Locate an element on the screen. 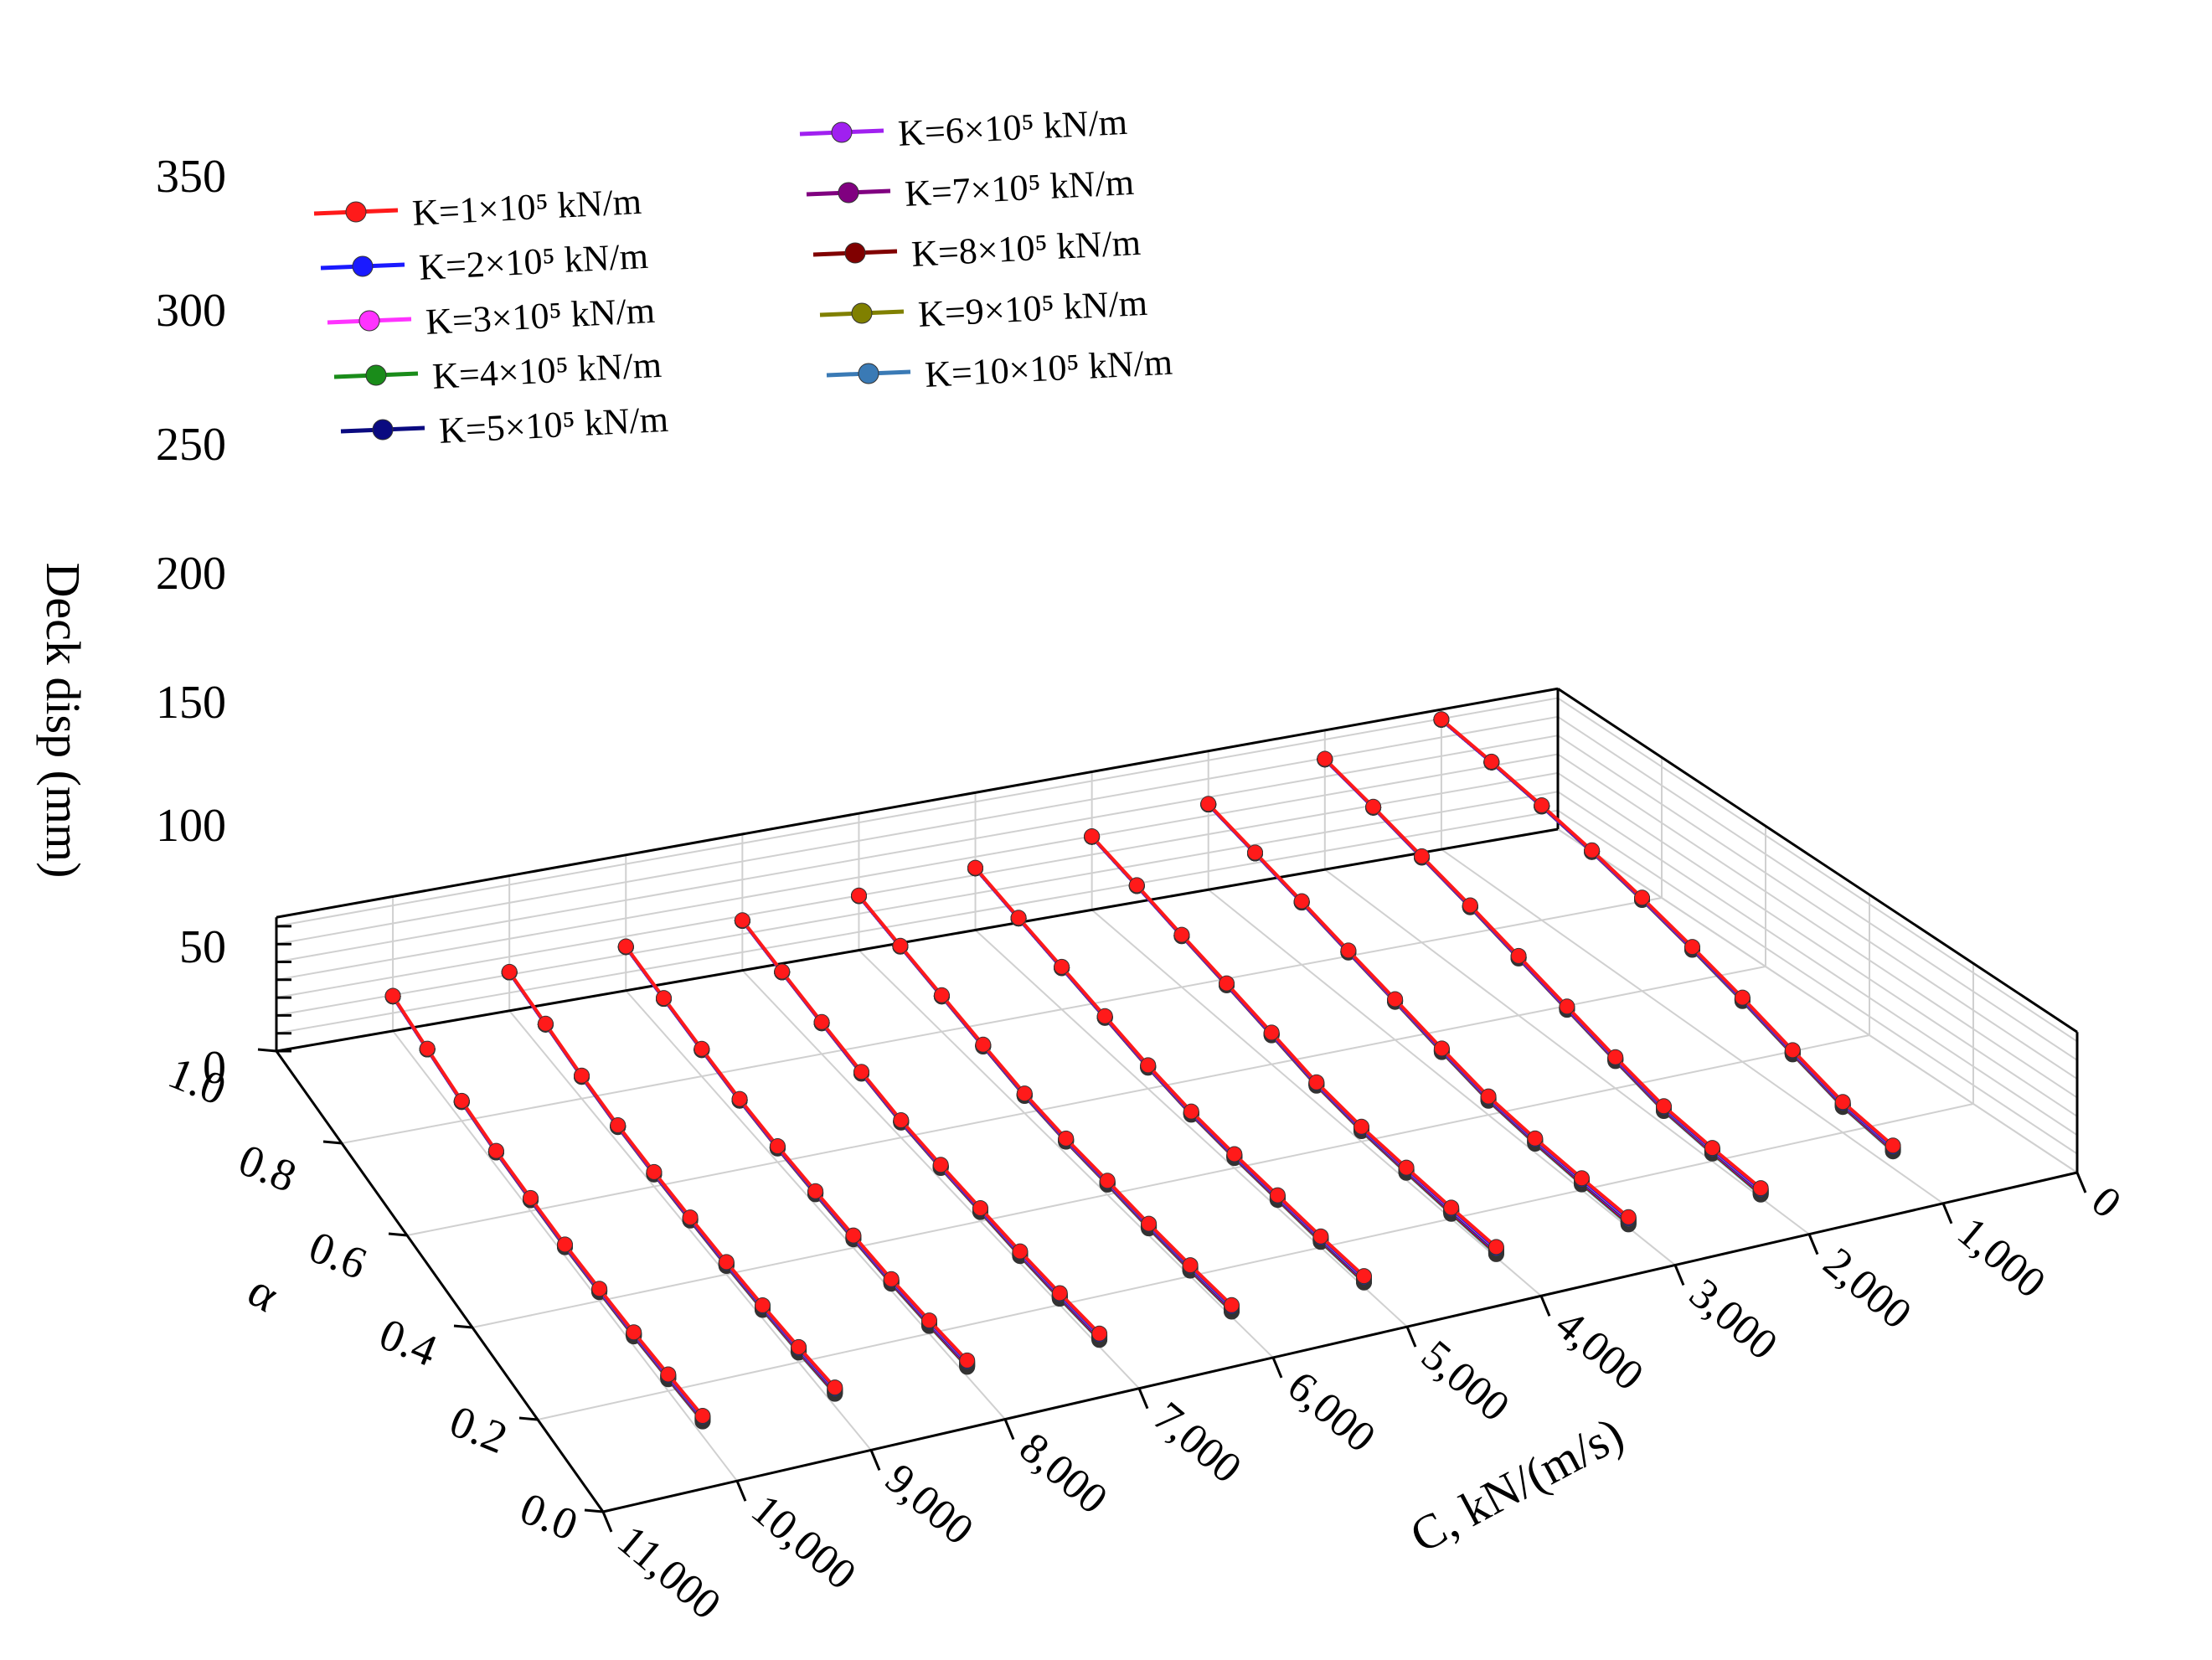 Image resolution: width=2212 pixels, height=1660 pixels. curve-group-c5000 is located at coordinates (1169, 1075).